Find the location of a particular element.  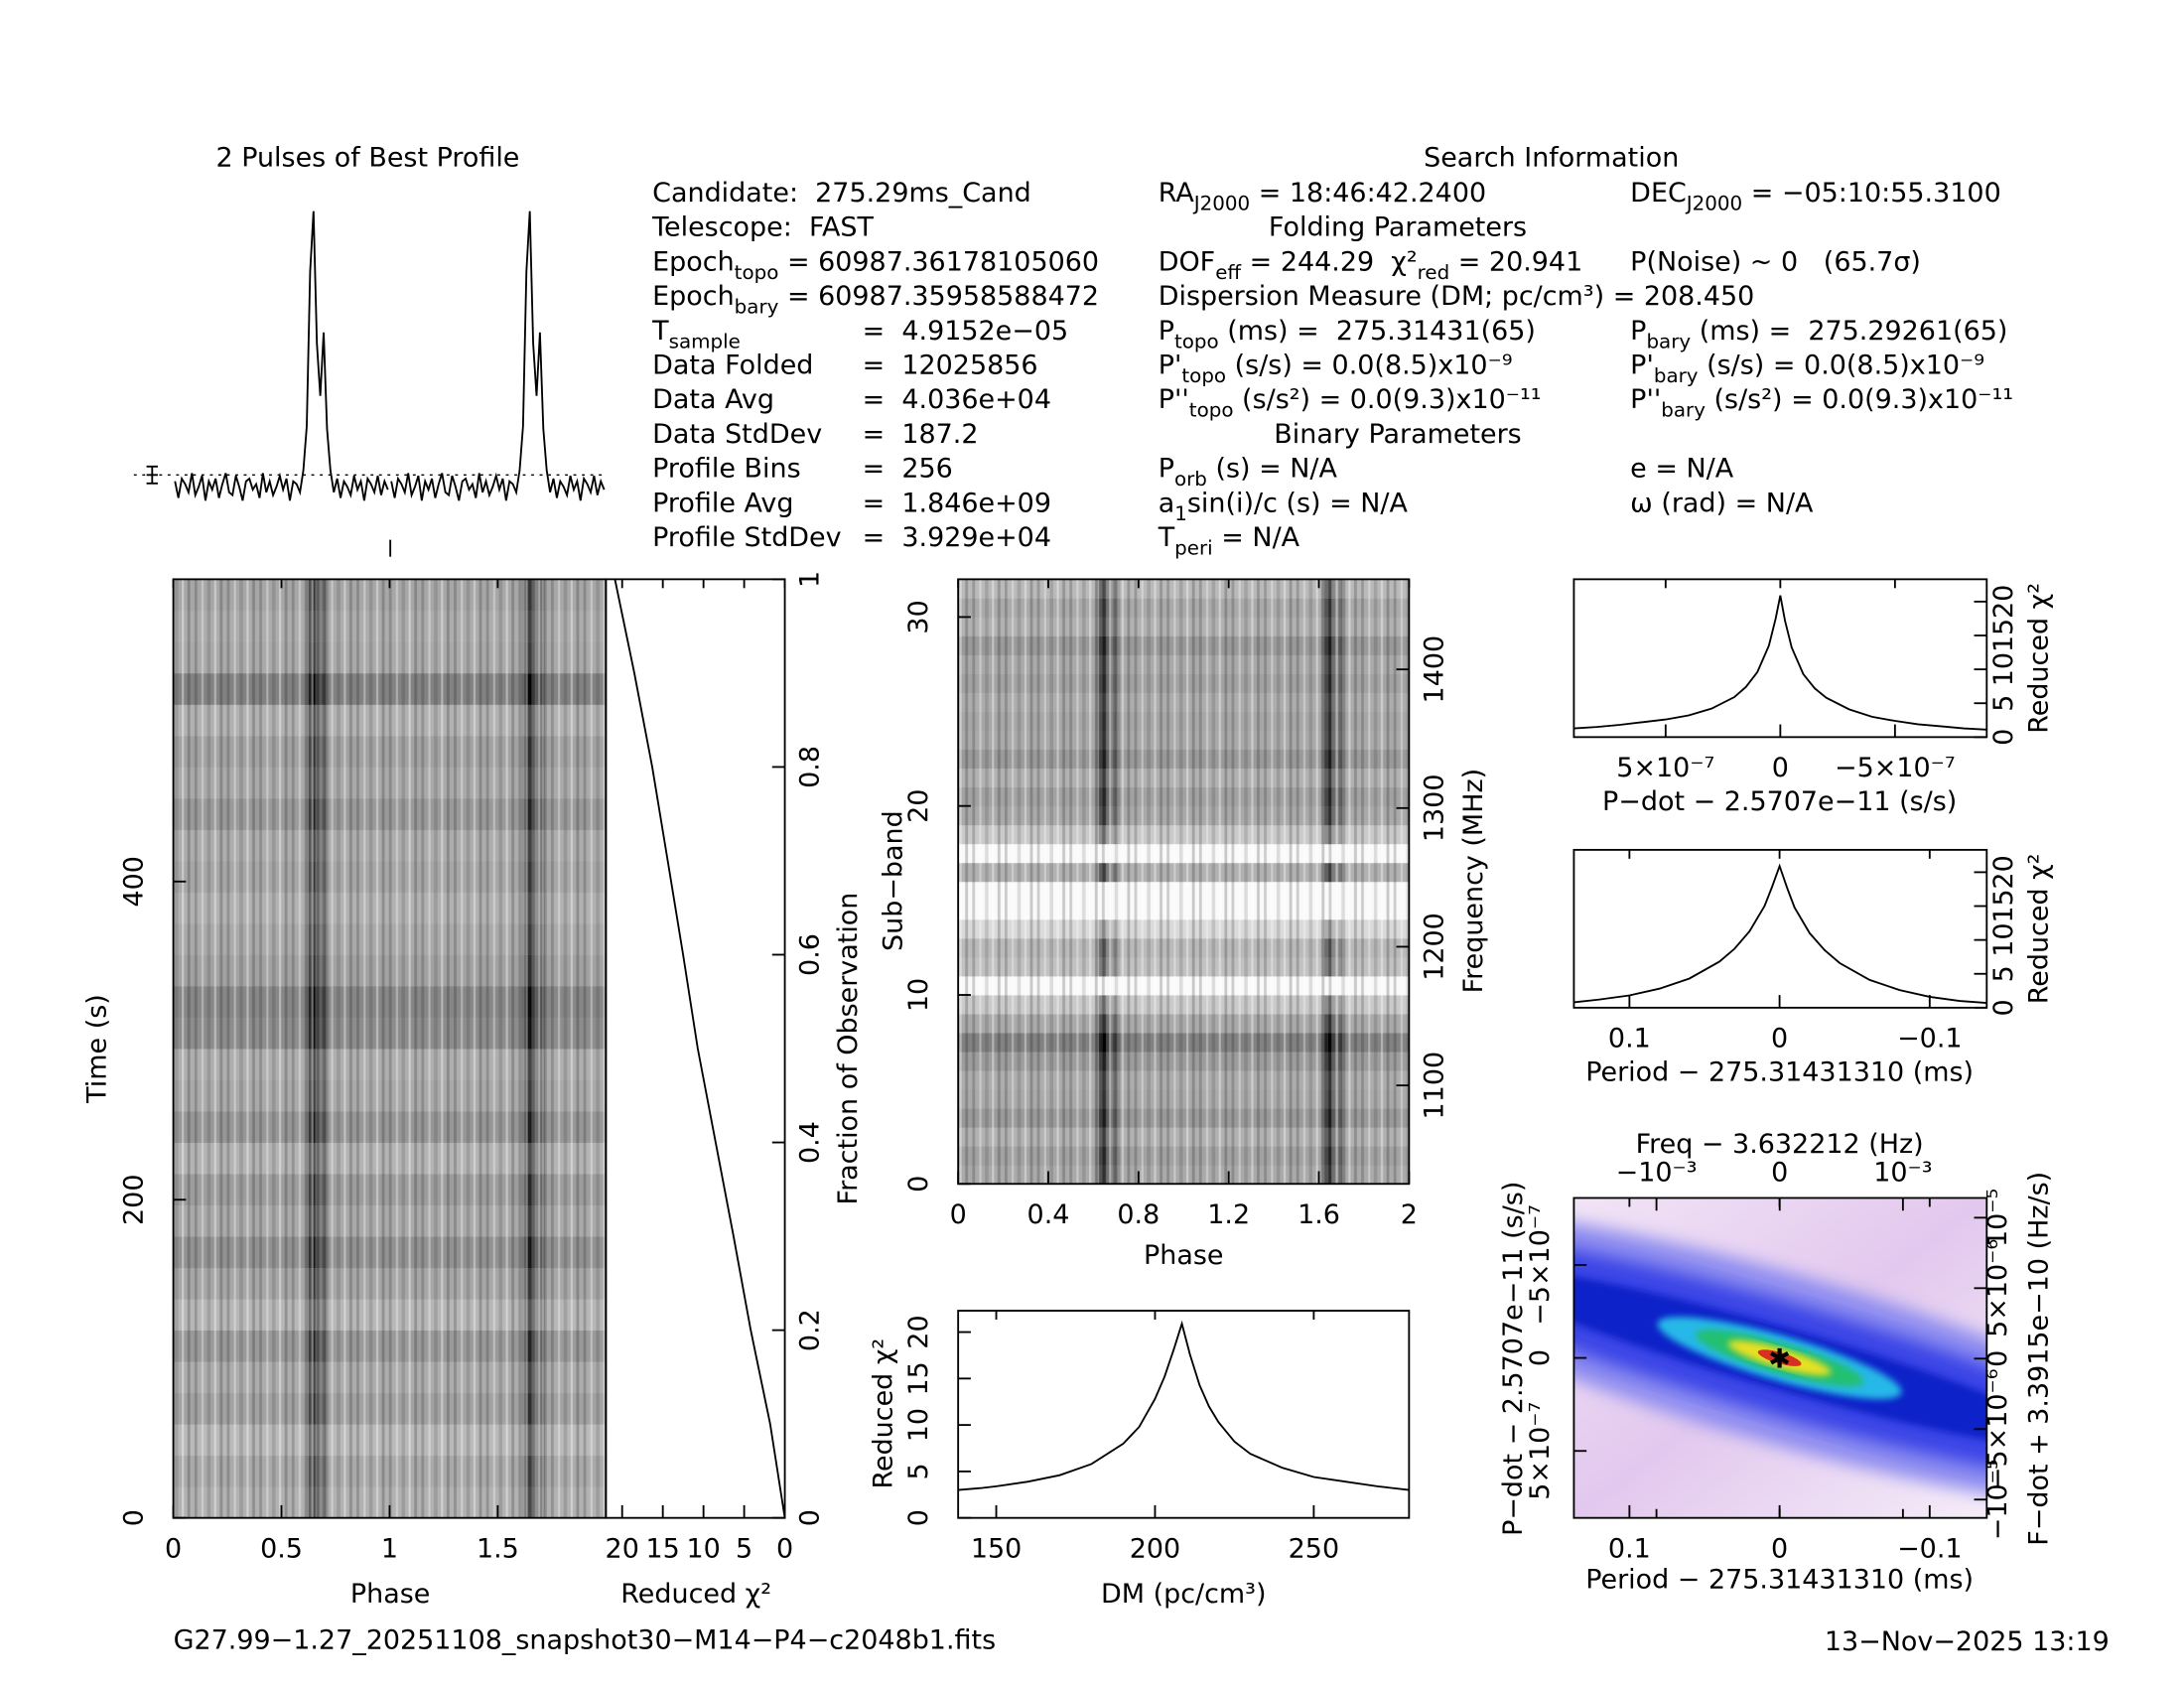

info-line: Tperi = N/A is located at coordinates (1229, 541).